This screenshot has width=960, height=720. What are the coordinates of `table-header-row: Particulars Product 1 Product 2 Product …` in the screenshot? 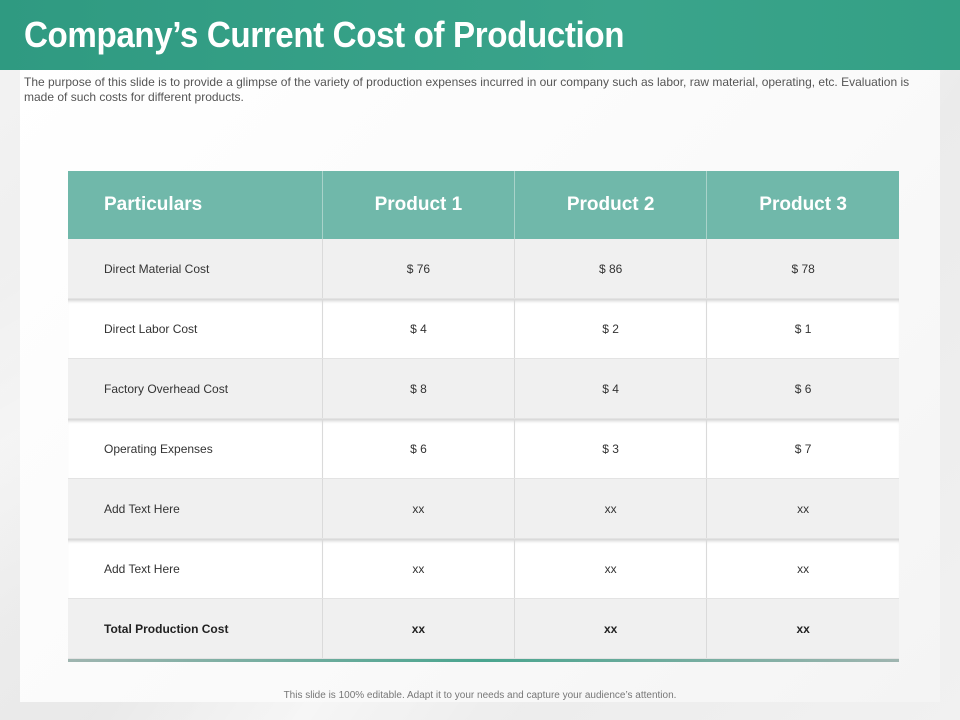 It's located at (483, 205).